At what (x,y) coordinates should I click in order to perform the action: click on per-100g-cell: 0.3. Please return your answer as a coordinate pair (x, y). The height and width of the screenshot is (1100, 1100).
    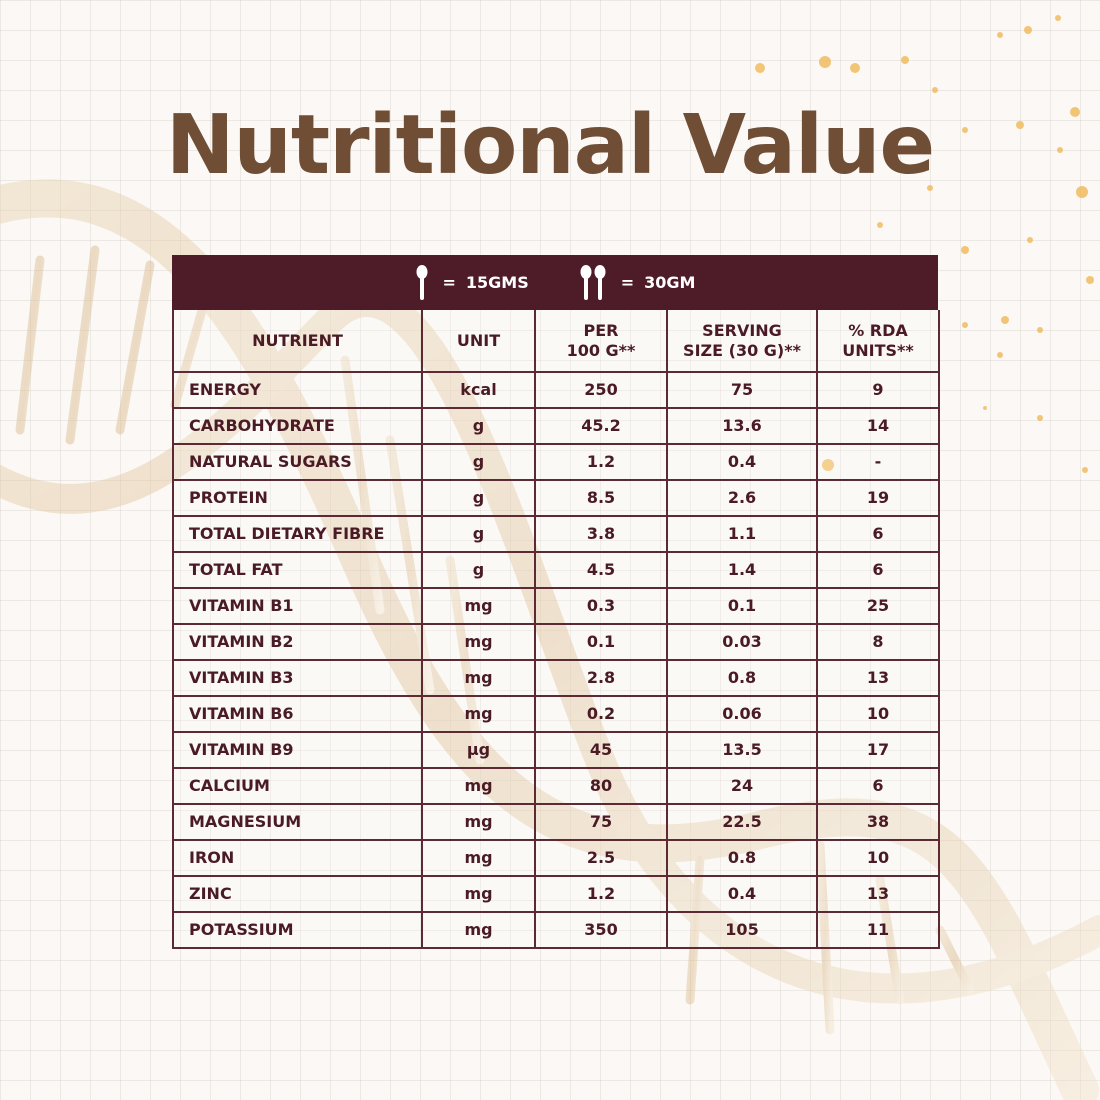
    Looking at the image, I should click on (601, 606).